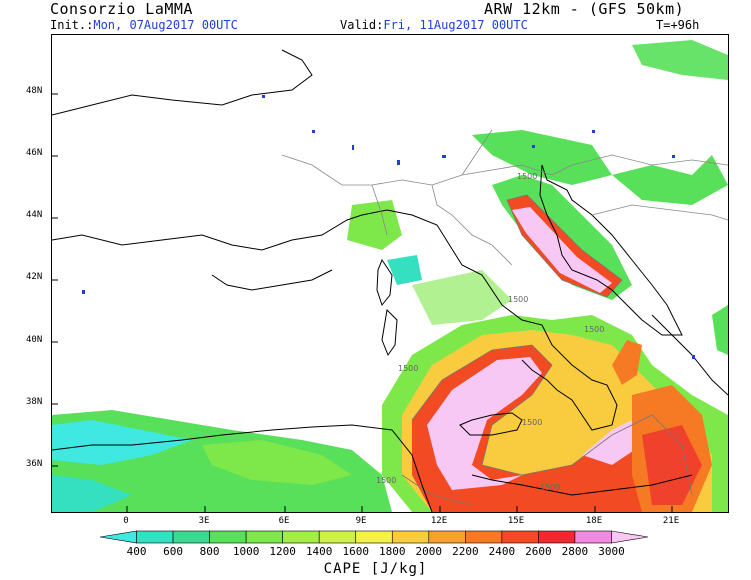  I want to click on valid-line: Valid:Fri, 11Aug2017 00UTC, so click(434, 25).